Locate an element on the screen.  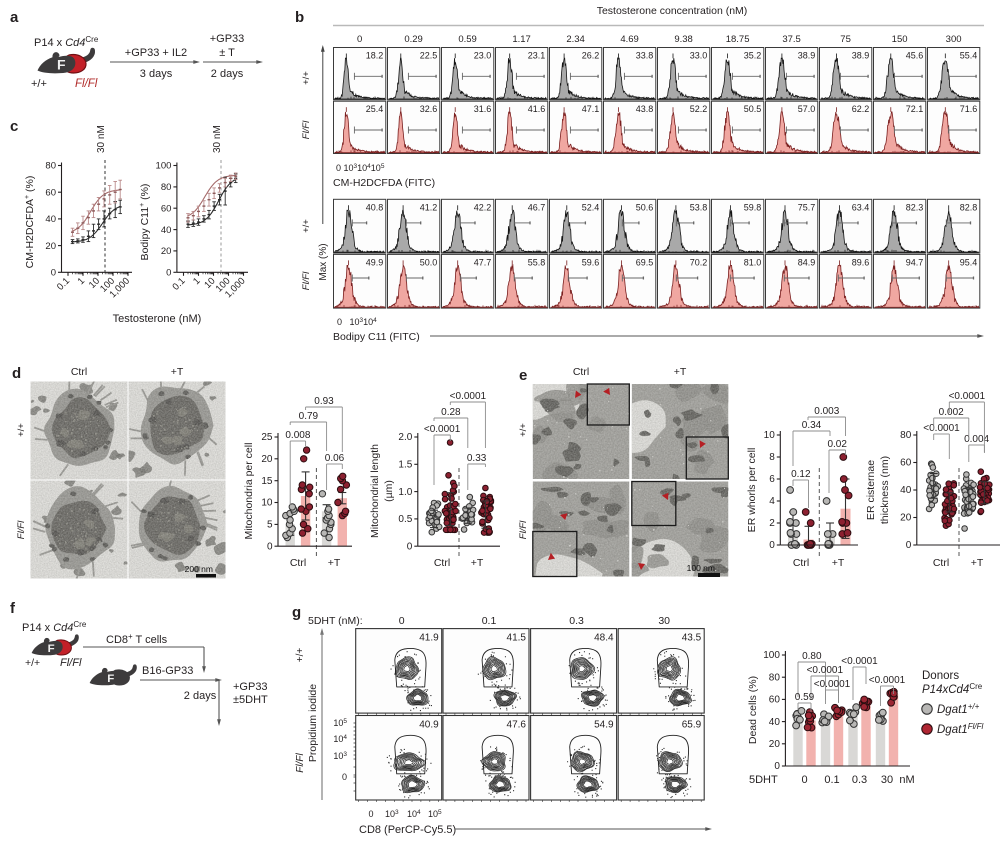
svg-text: 103 is located at coordinates (340, 756).